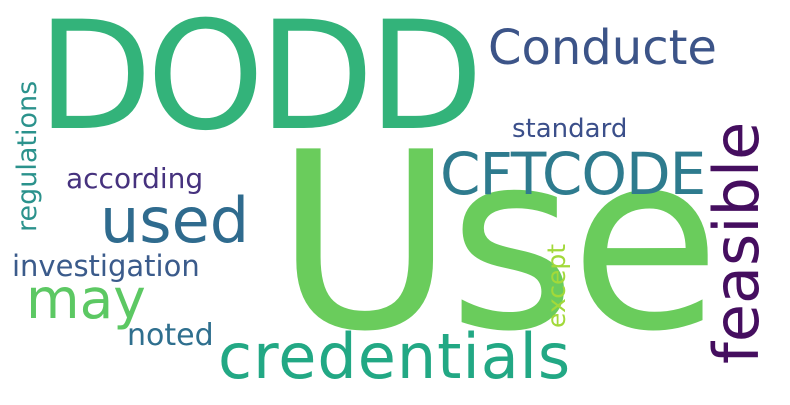  Describe the element at coordinates (573, 174) in the screenshot. I see `word-cftcode: CFTCODE` at that location.